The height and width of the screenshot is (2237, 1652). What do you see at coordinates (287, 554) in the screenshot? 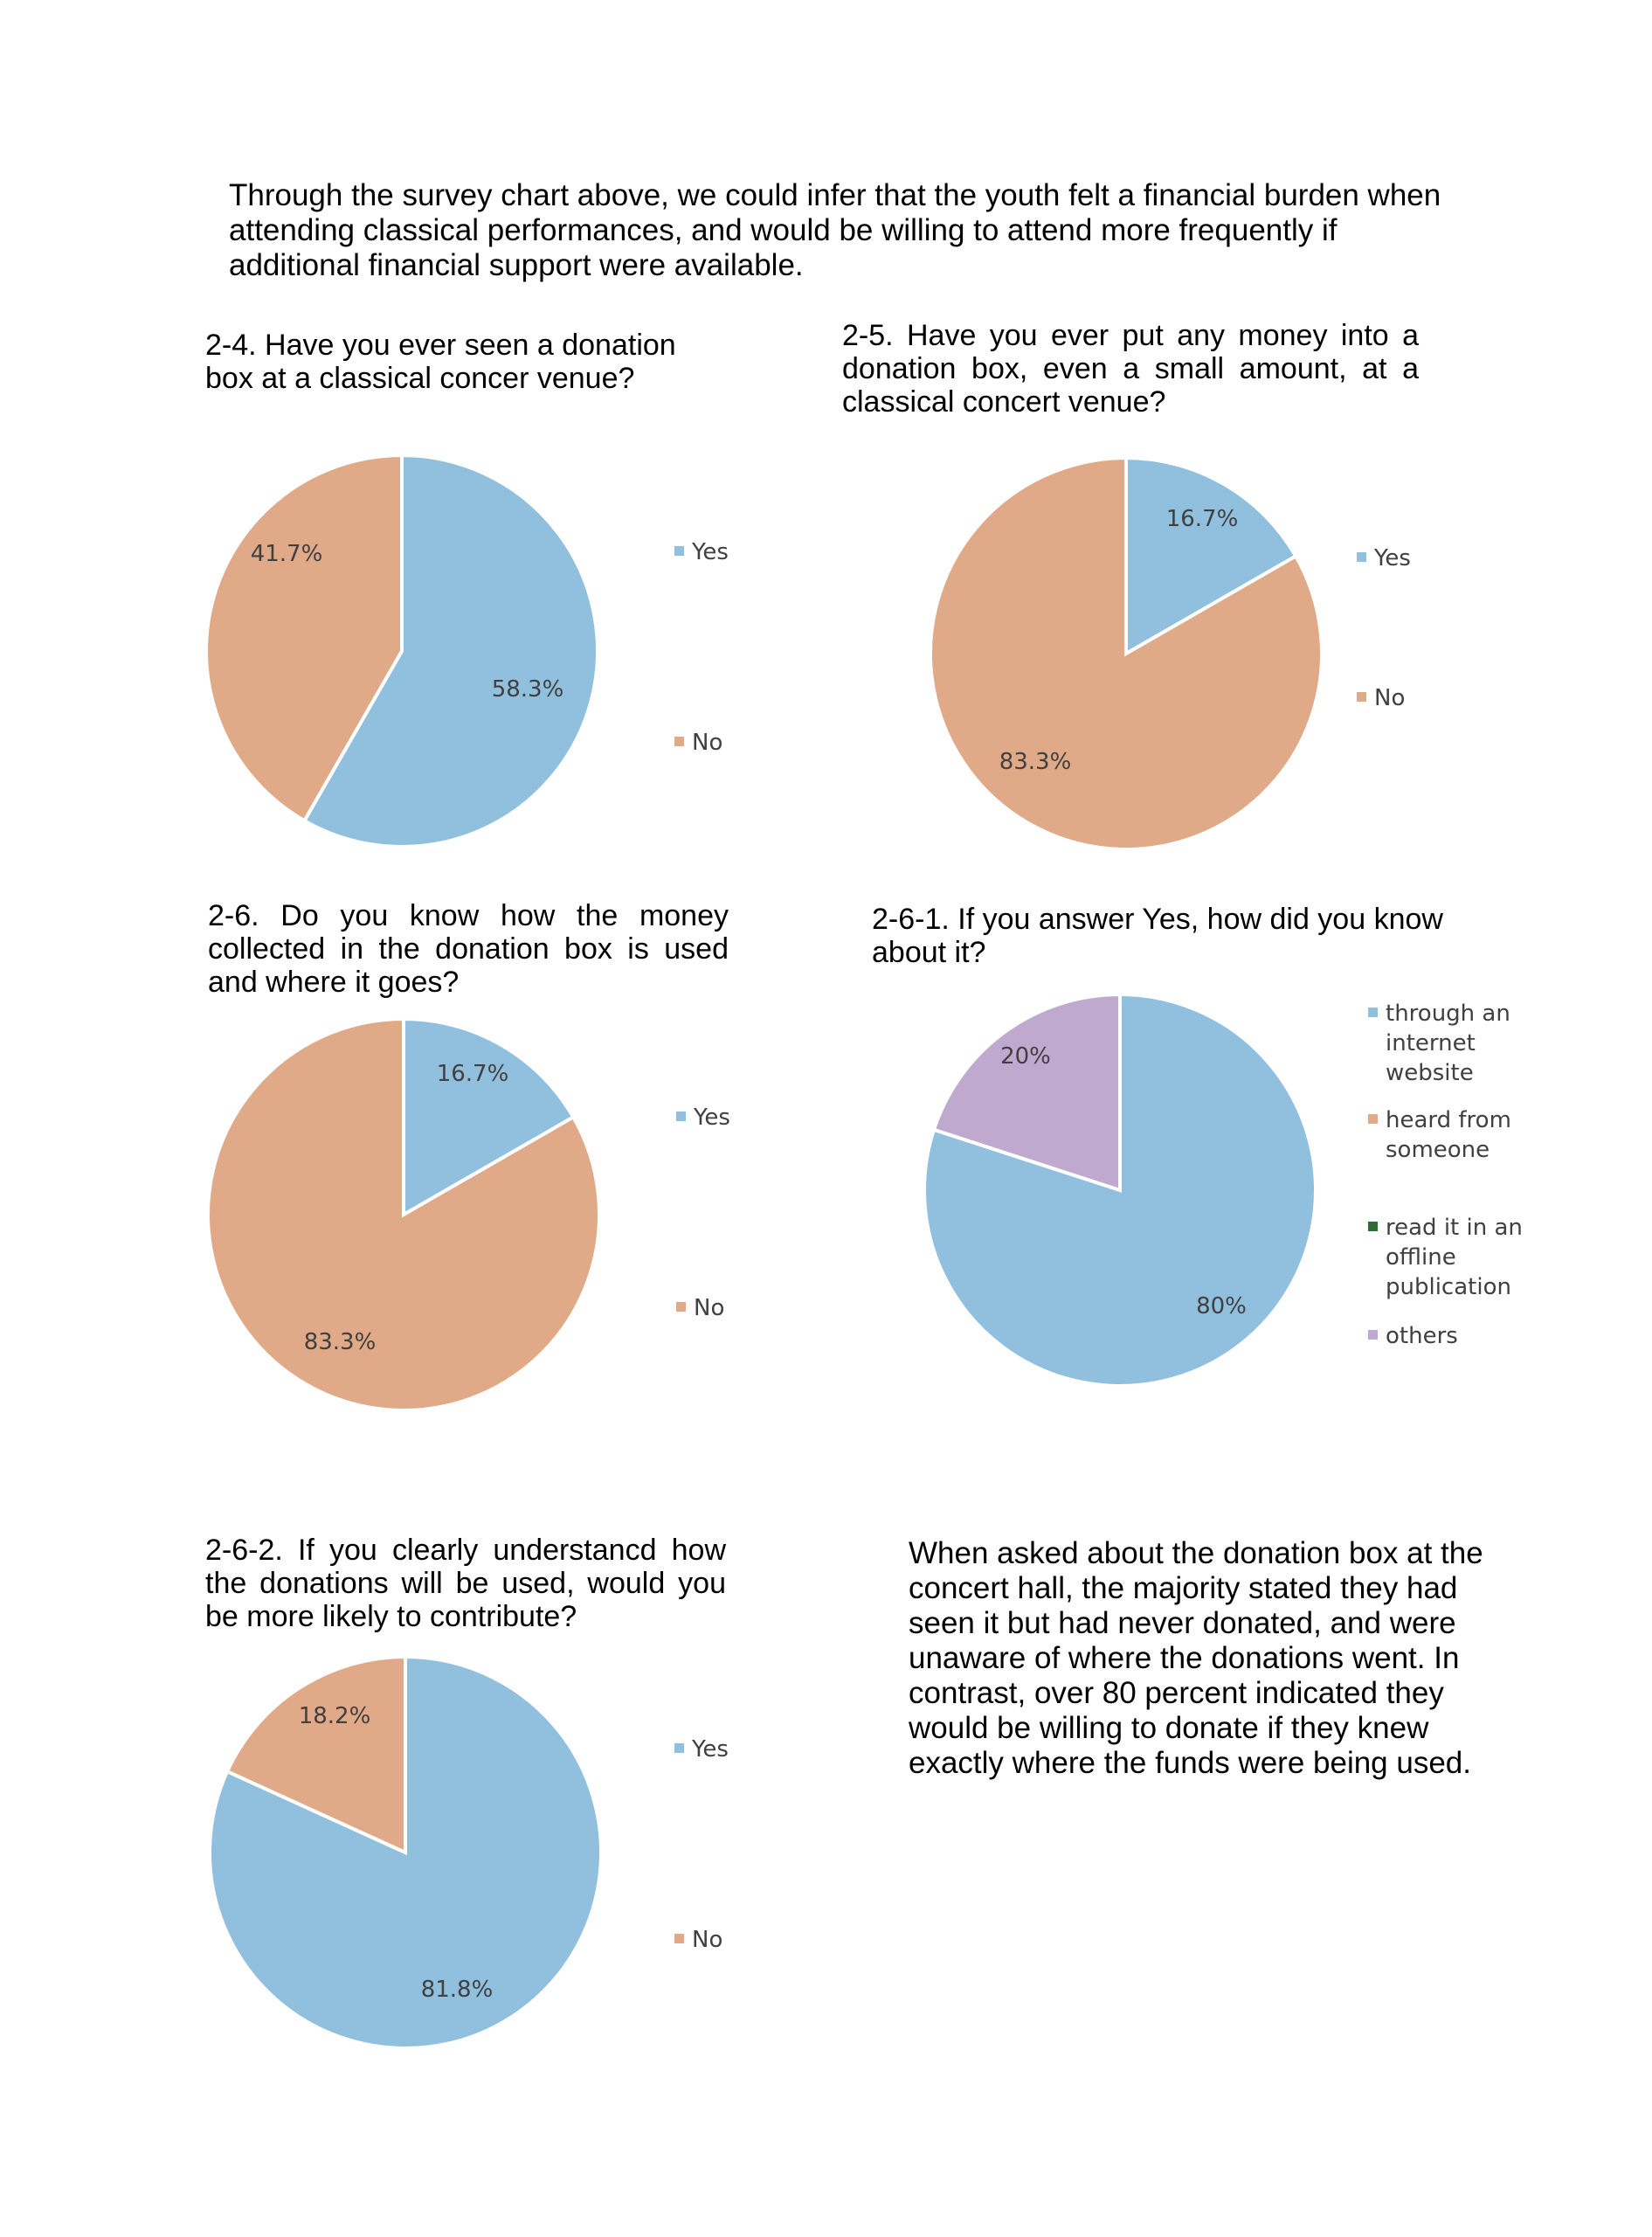
I see `data-label-q2-4-1: 41.7%` at bounding box center [287, 554].